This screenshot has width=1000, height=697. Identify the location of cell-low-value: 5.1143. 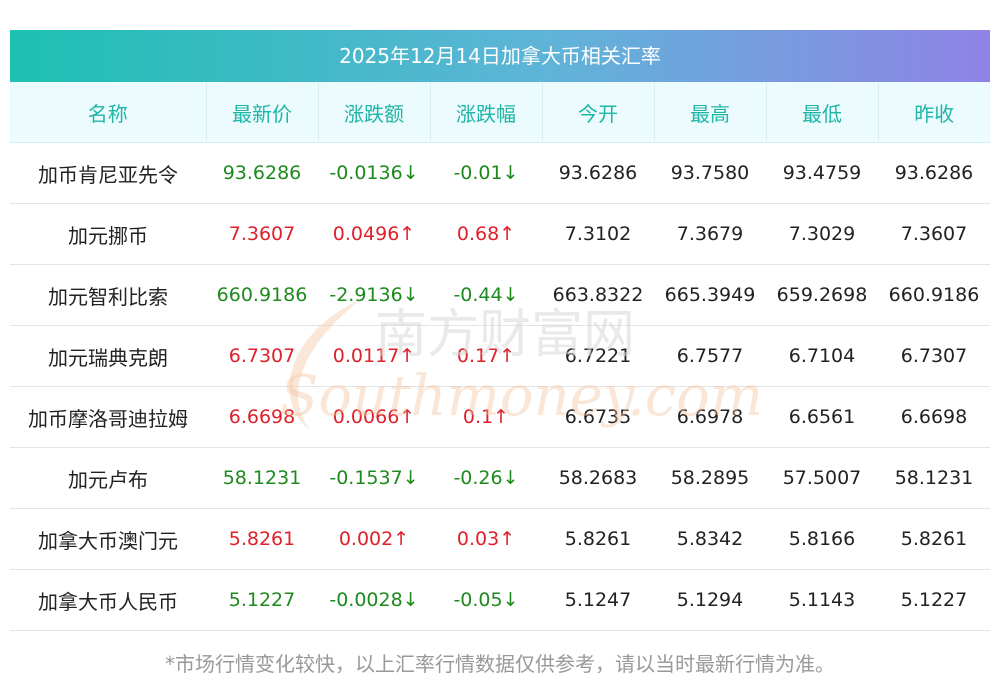
(822, 600).